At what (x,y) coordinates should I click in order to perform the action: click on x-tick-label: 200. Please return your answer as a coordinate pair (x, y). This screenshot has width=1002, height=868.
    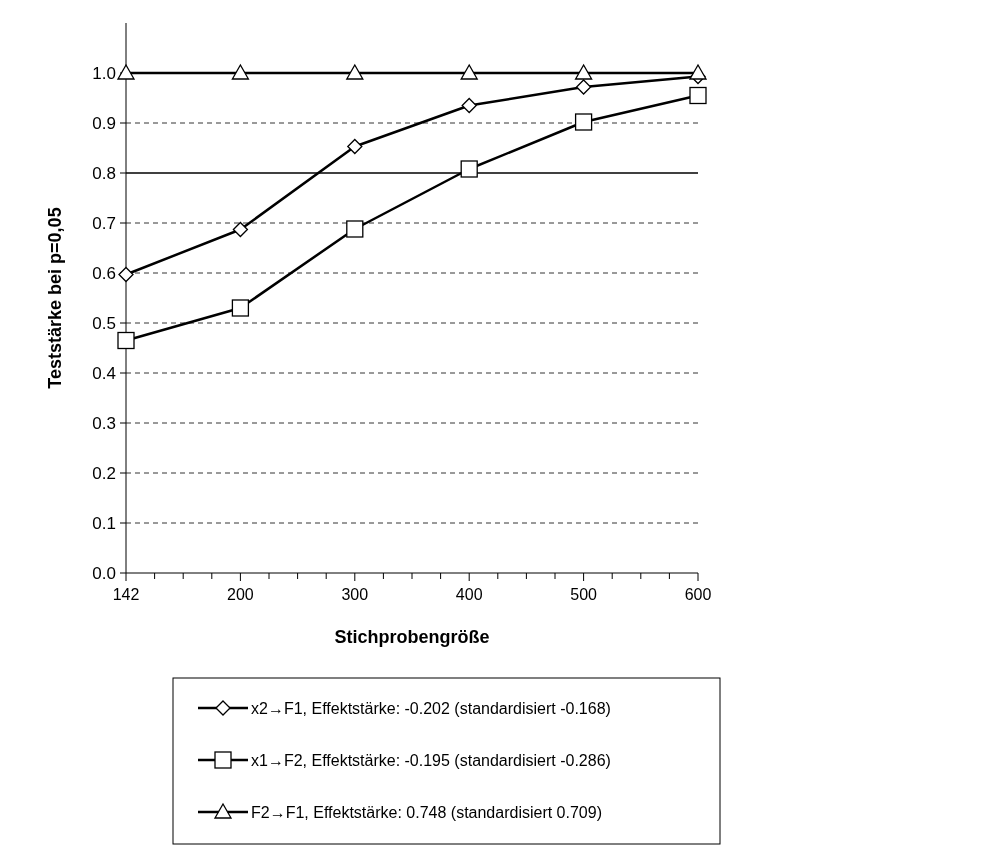
    Looking at the image, I should click on (240, 594).